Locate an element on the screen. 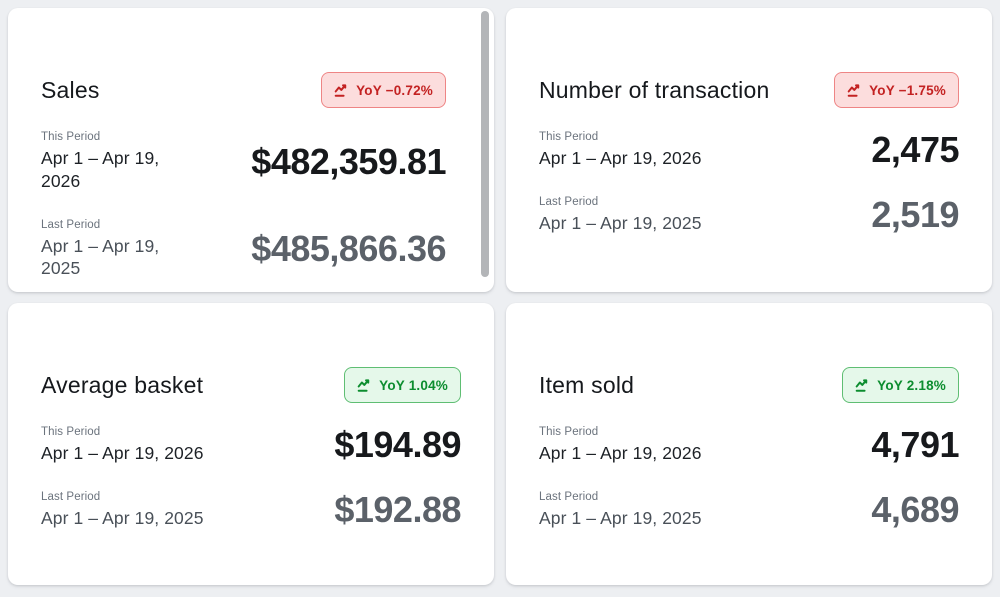 Image resolution: width=1000 pixels, height=597 pixels. card-title: Item sold is located at coordinates (587, 384).